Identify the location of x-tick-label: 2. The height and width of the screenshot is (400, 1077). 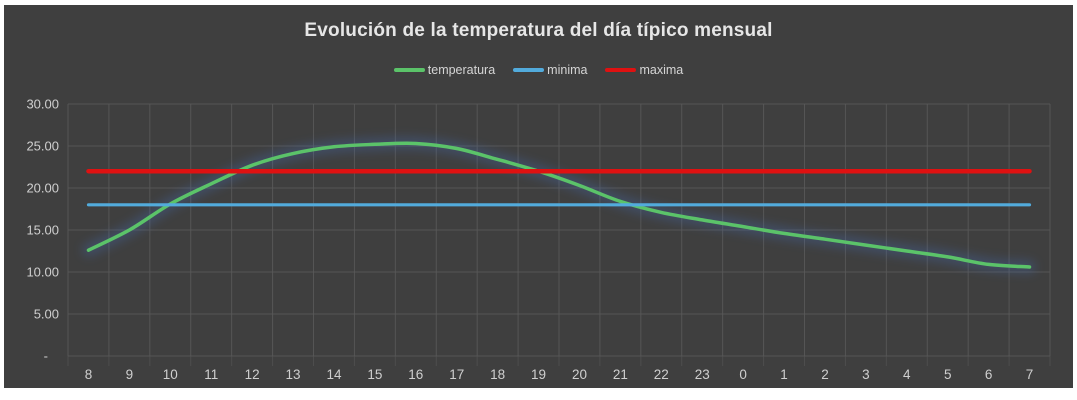
(825, 374).